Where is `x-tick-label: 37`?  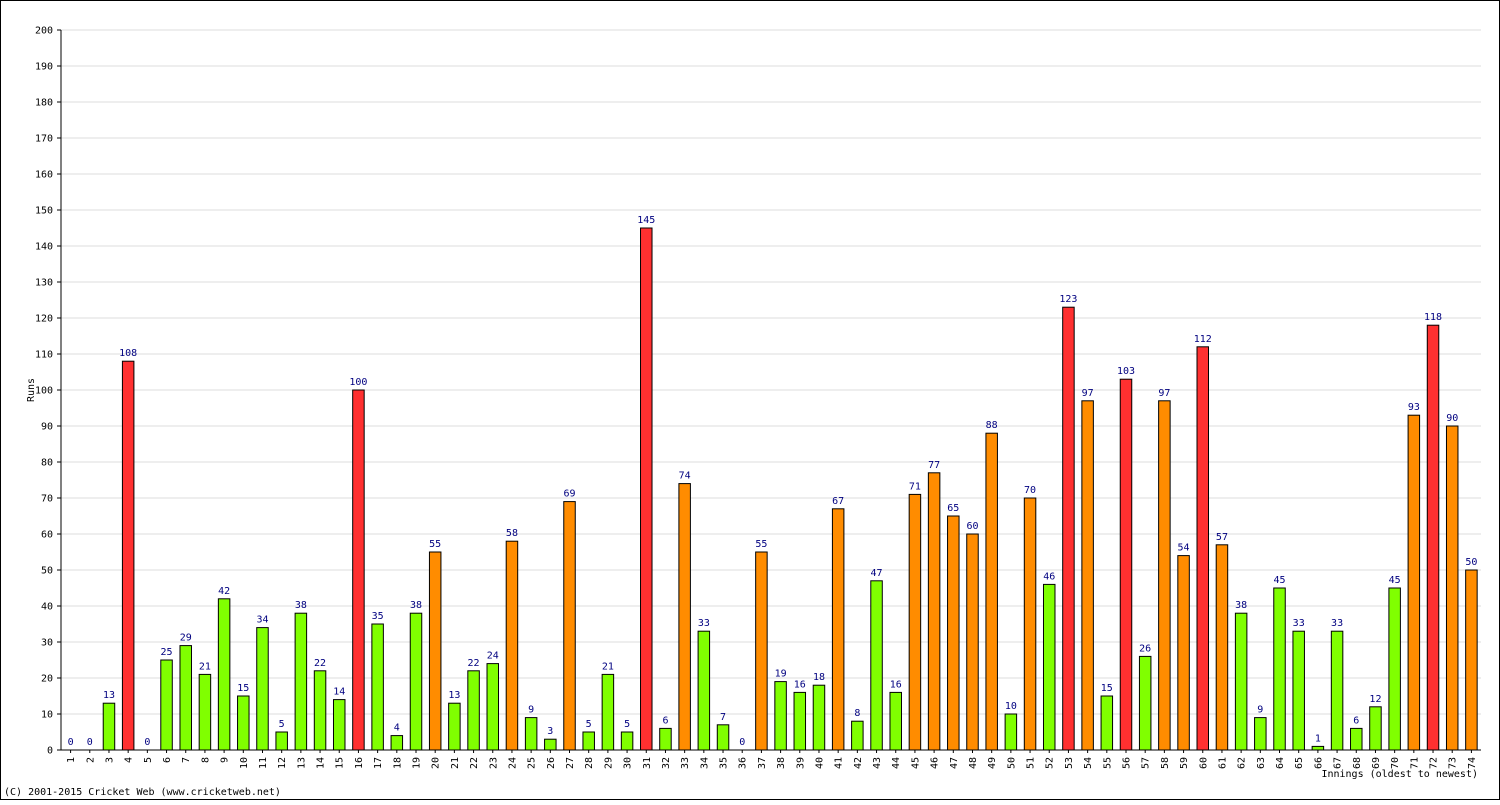 x-tick-label: 37 is located at coordinates (762, 763).